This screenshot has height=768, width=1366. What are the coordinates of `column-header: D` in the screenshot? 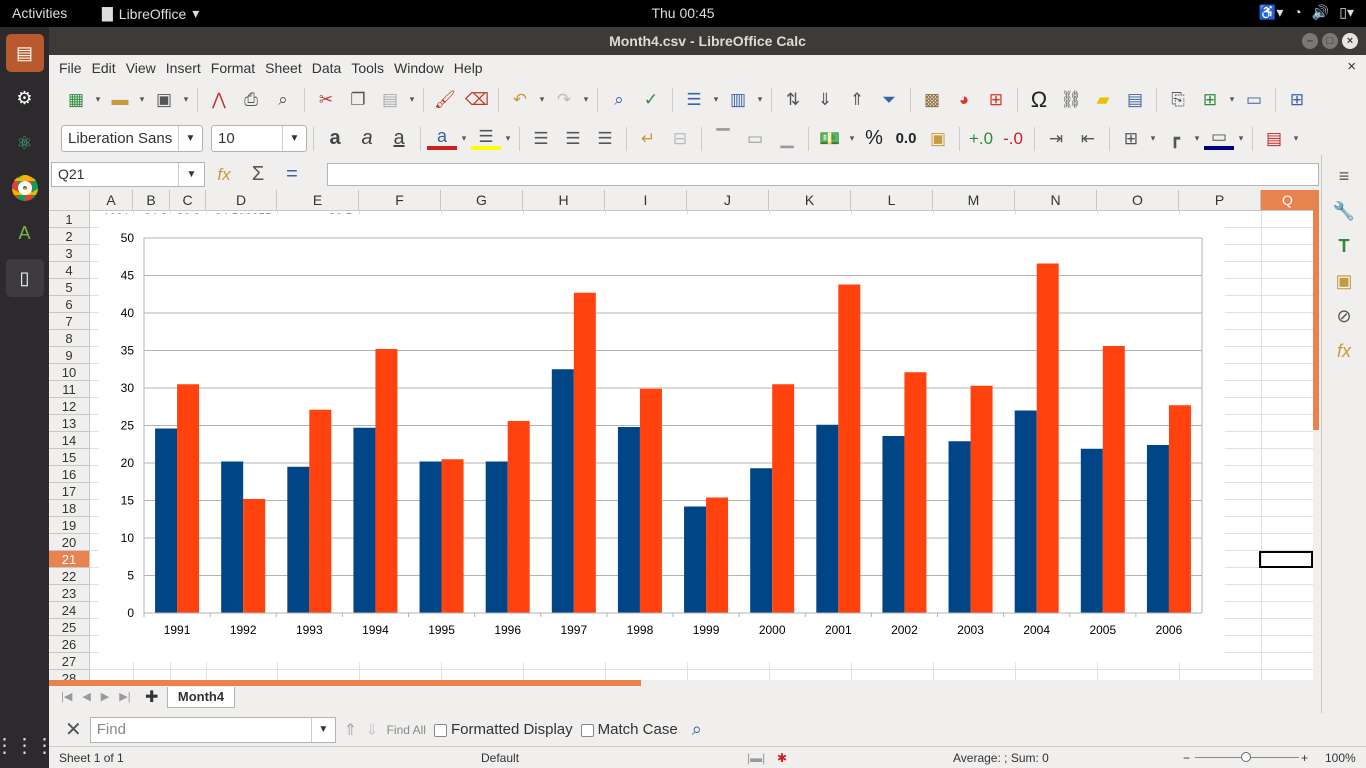 It's located at (241, 200).